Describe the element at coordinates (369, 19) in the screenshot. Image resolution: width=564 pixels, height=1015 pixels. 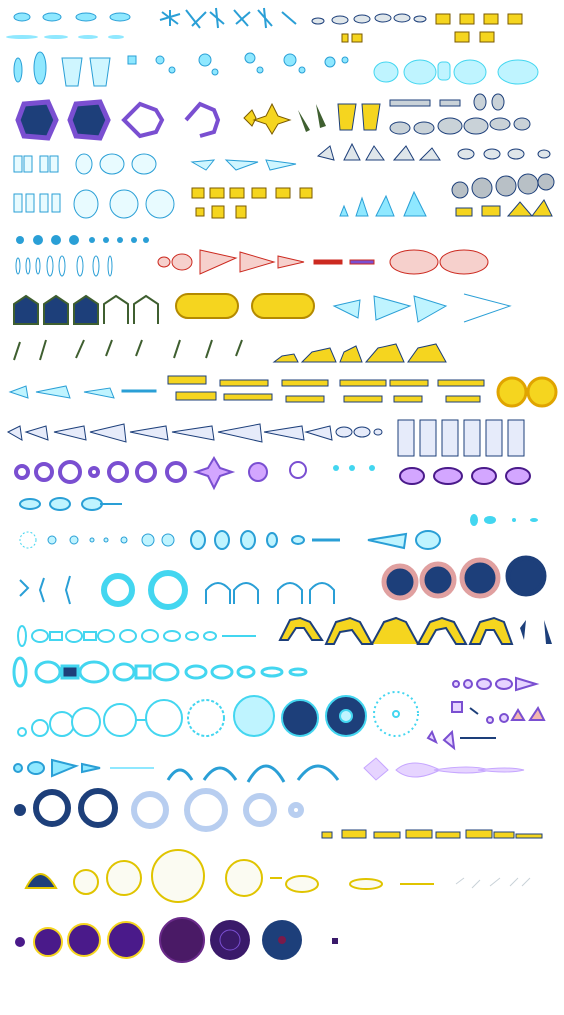
I see `blob-sprite` at that location.